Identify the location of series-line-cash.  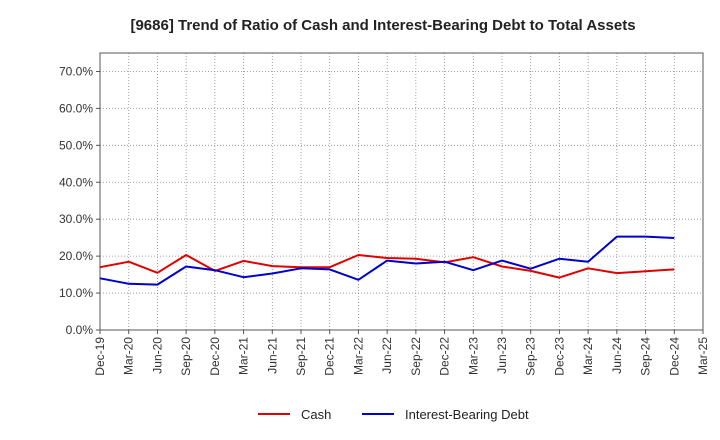
(387, 266).